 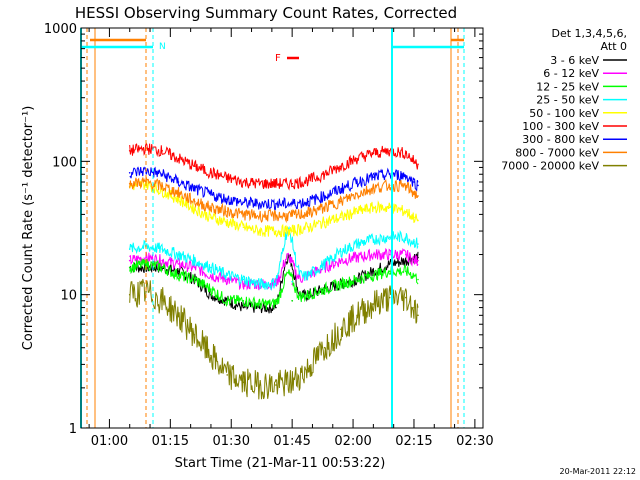 I want to click on y-tick-label: 1000, so click(x=60, y=29).